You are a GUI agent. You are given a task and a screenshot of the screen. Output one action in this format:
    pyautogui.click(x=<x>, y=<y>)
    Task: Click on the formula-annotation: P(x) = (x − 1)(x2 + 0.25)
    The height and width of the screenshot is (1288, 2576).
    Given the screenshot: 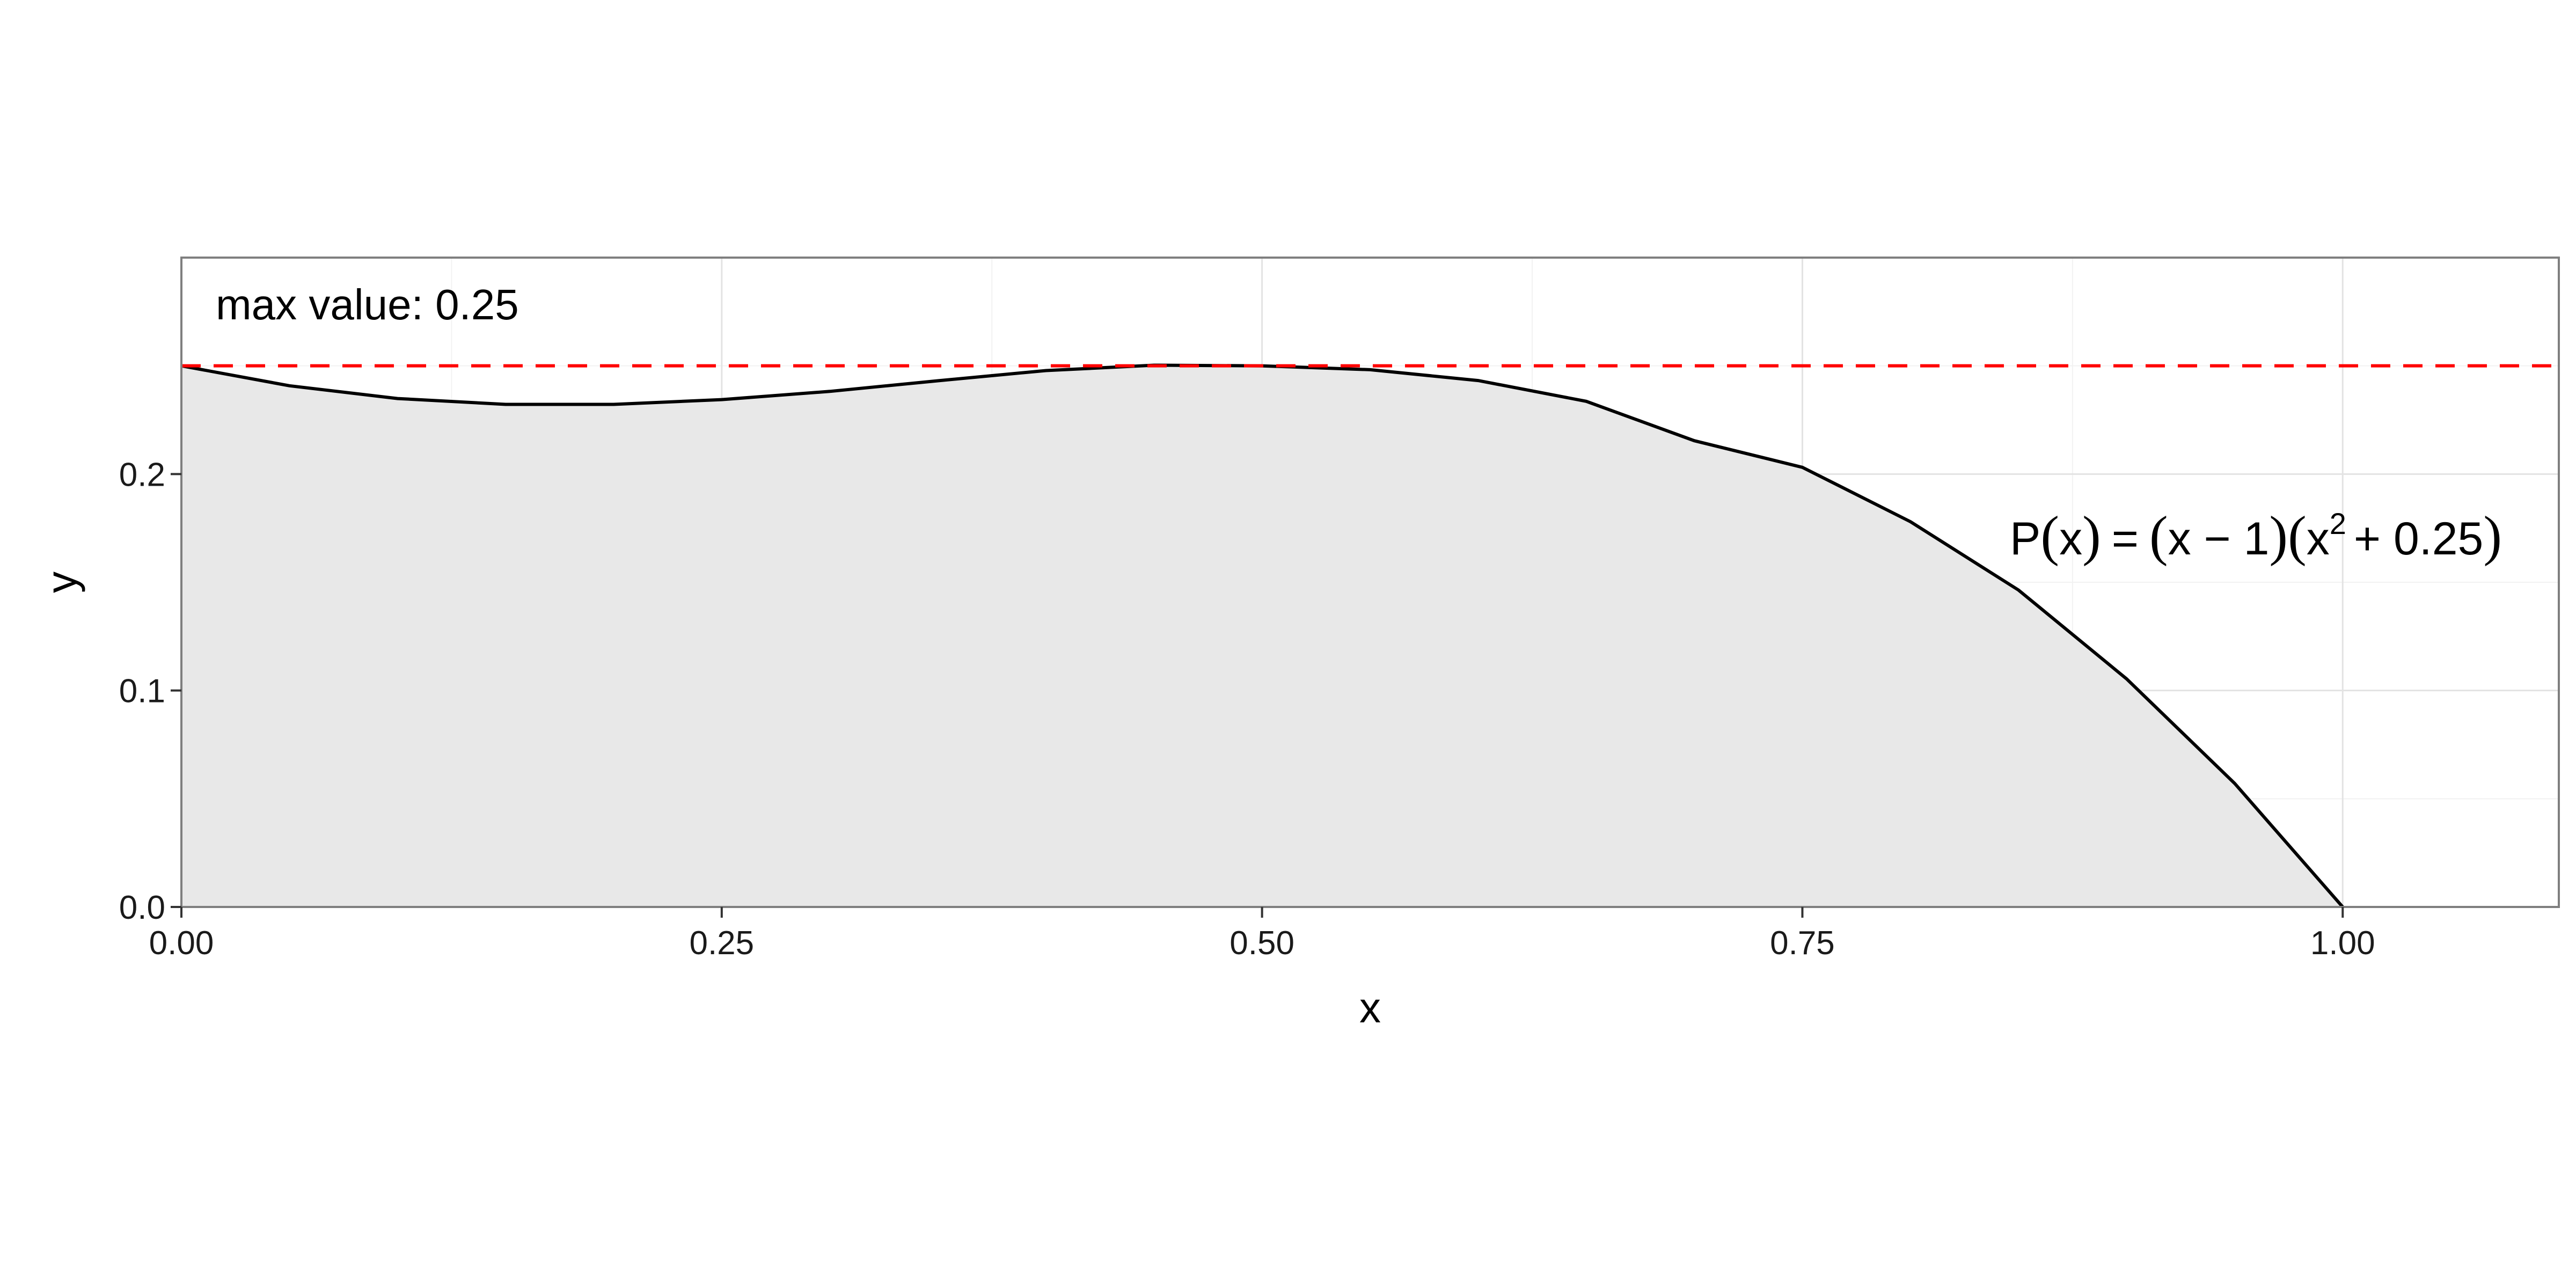 What is the action you would take?
    pyautogui.click(x=2256, y=536)
    